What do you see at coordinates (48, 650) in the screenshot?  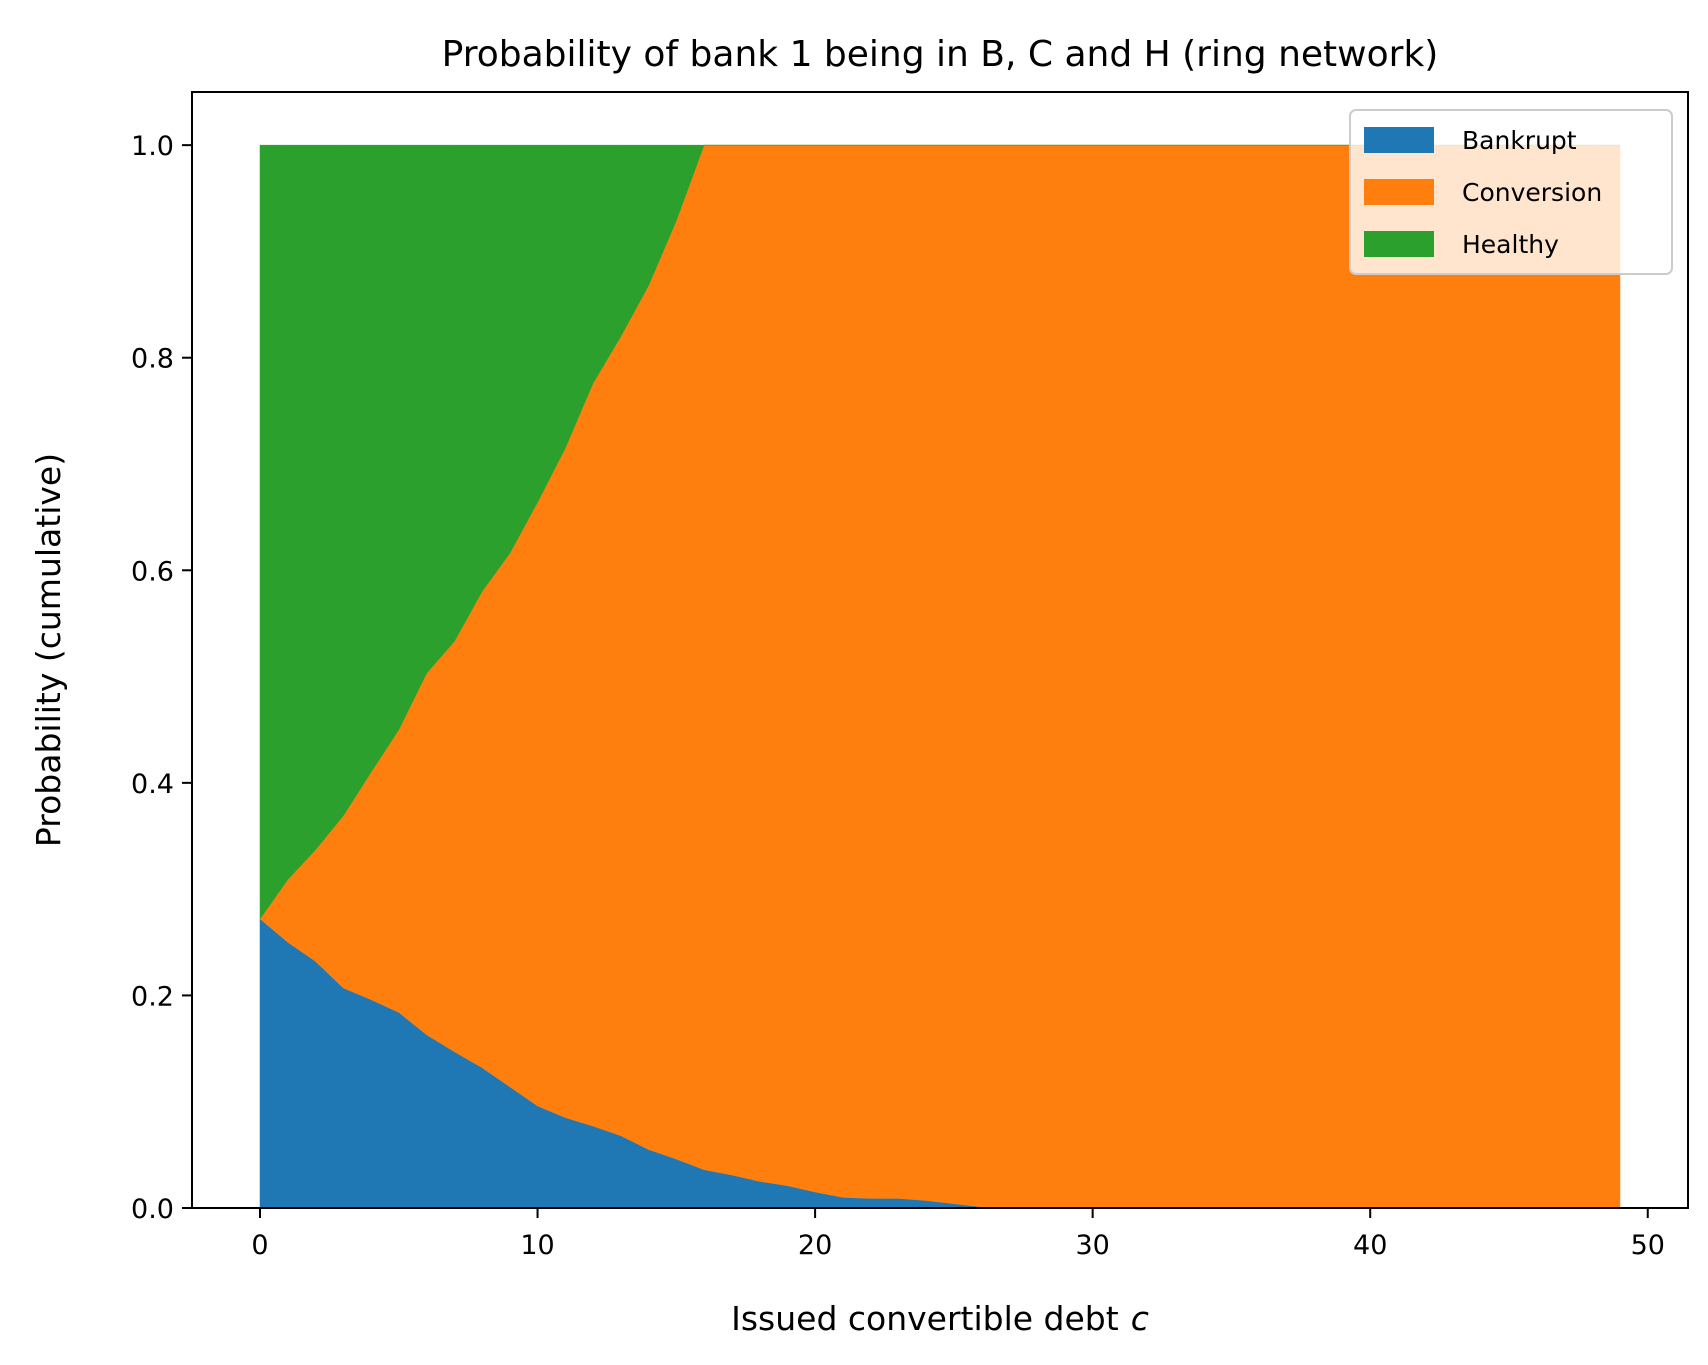 I see `y-axis-label: Probability (cumulative)` at bounding box center [48, 650].